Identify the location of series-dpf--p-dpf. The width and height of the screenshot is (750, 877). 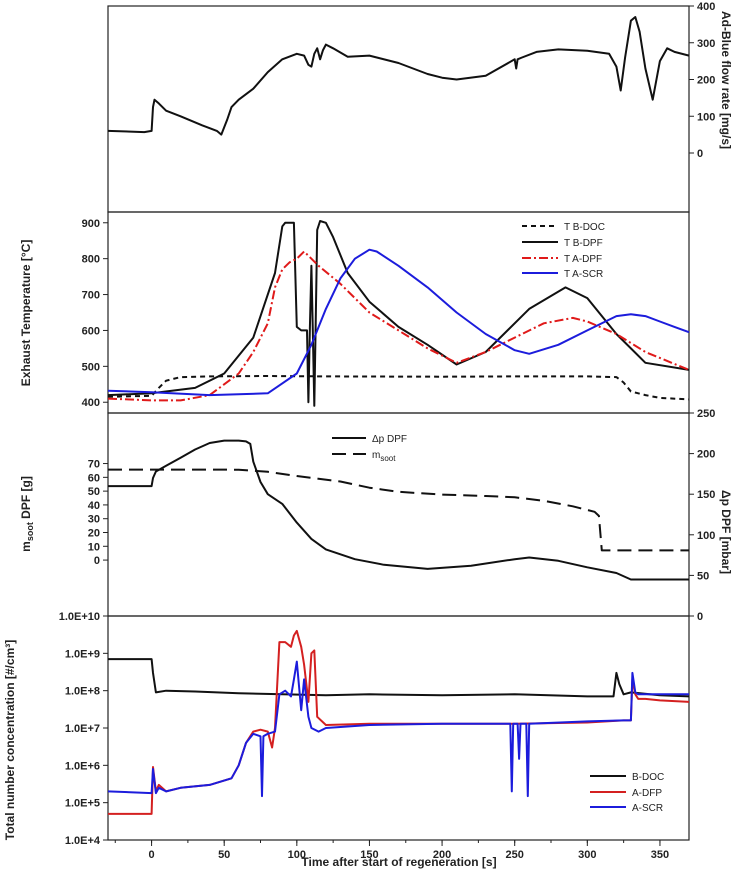
(398, 510).